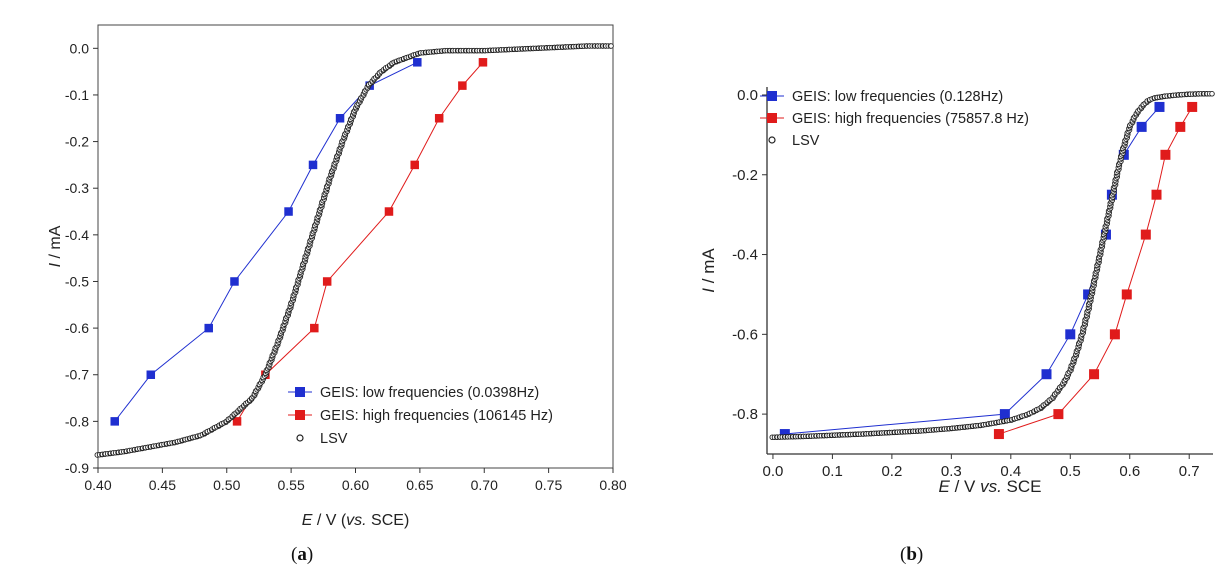 The width and height of the screenshot is (1223, 580). Describe the element at coordinates (77, 95) in the screenshot. I see `panel-a-y-tick-label: -0.1` at that location.